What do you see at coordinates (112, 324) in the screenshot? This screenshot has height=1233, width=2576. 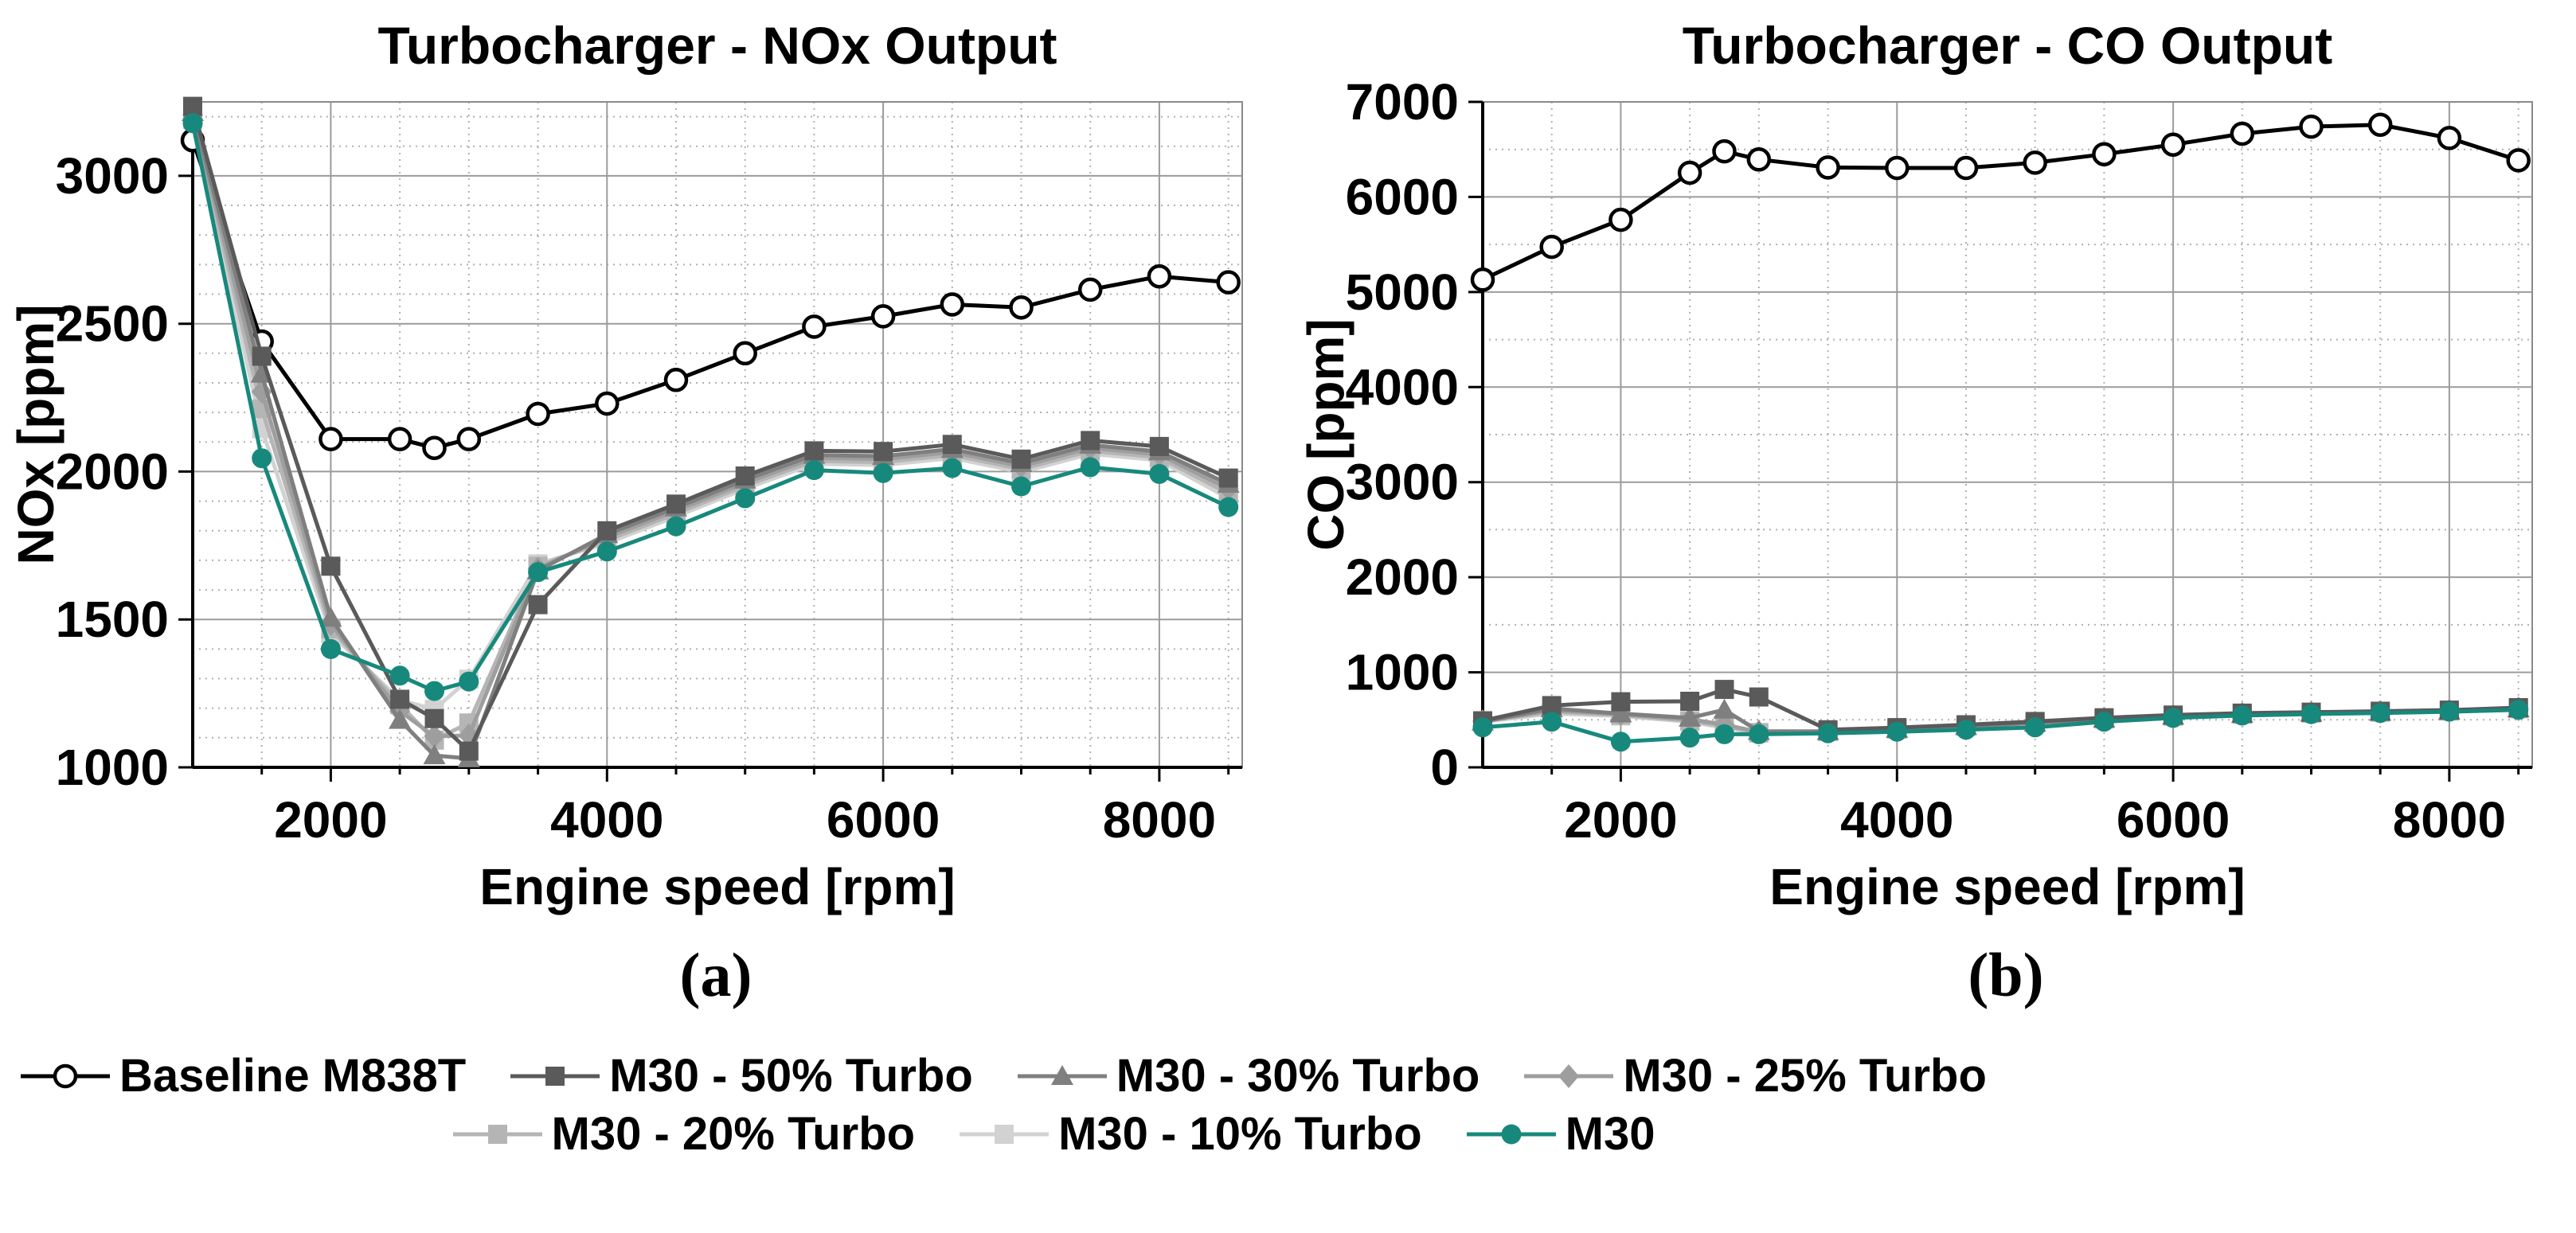 I see `y-tick-label: 2500` at bounding box center [112, 324].